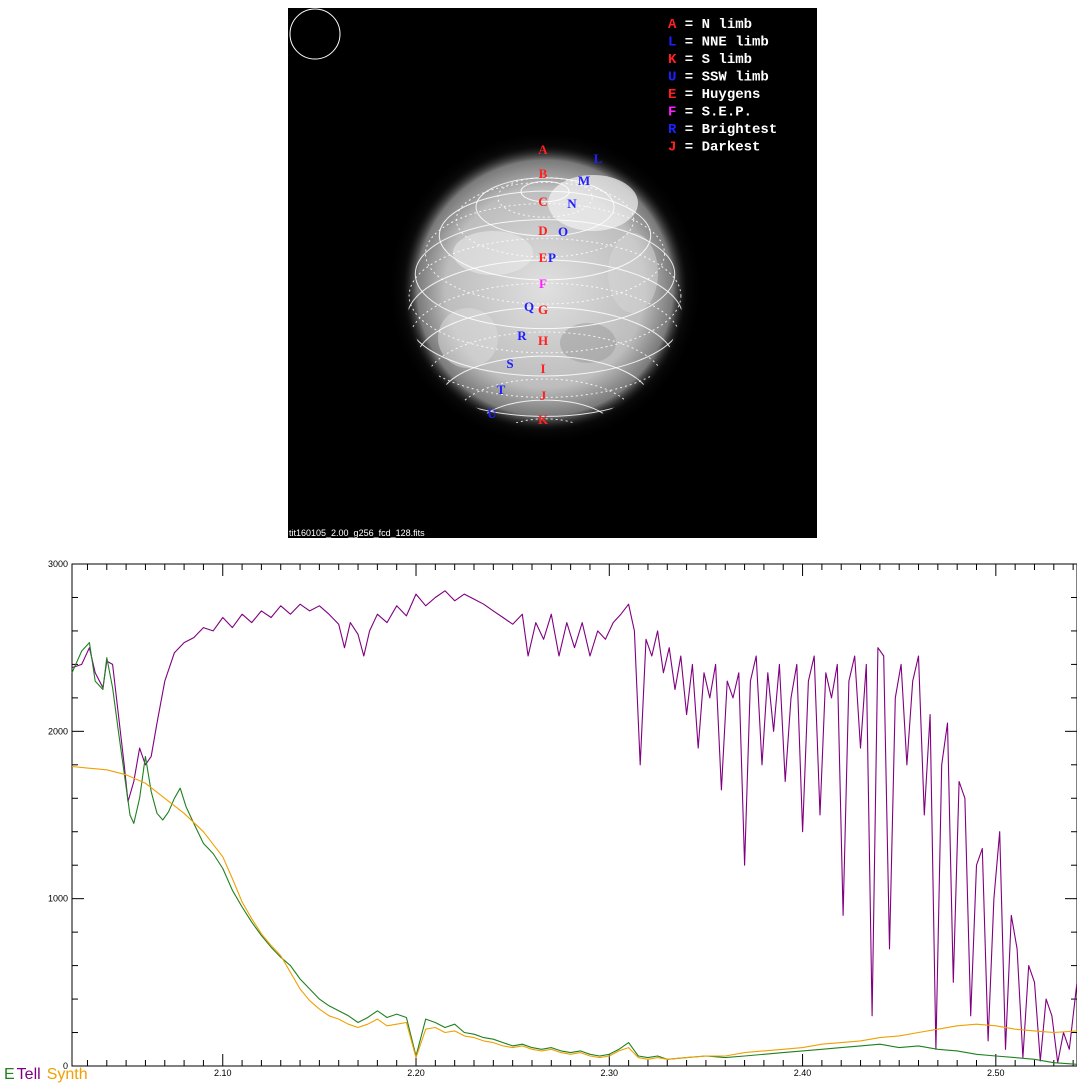  What do you see at coordinates (58, 564) in the screenshot?
I see `y-tick-label: 3000` at bounding box center [58, 564].